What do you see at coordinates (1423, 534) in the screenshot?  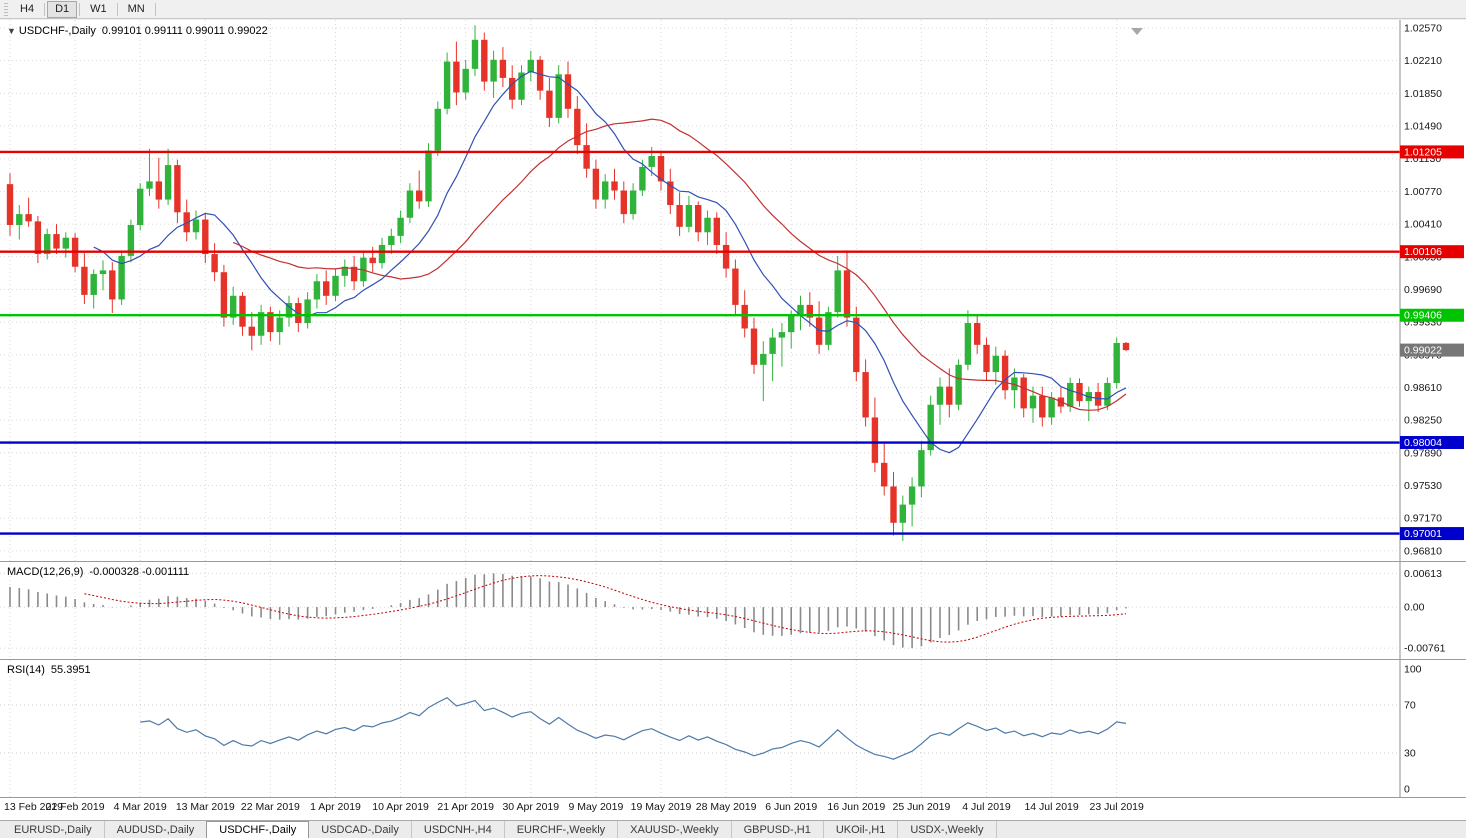 I see `svg-text: 0.97001` at bounding box center [1423, 534].